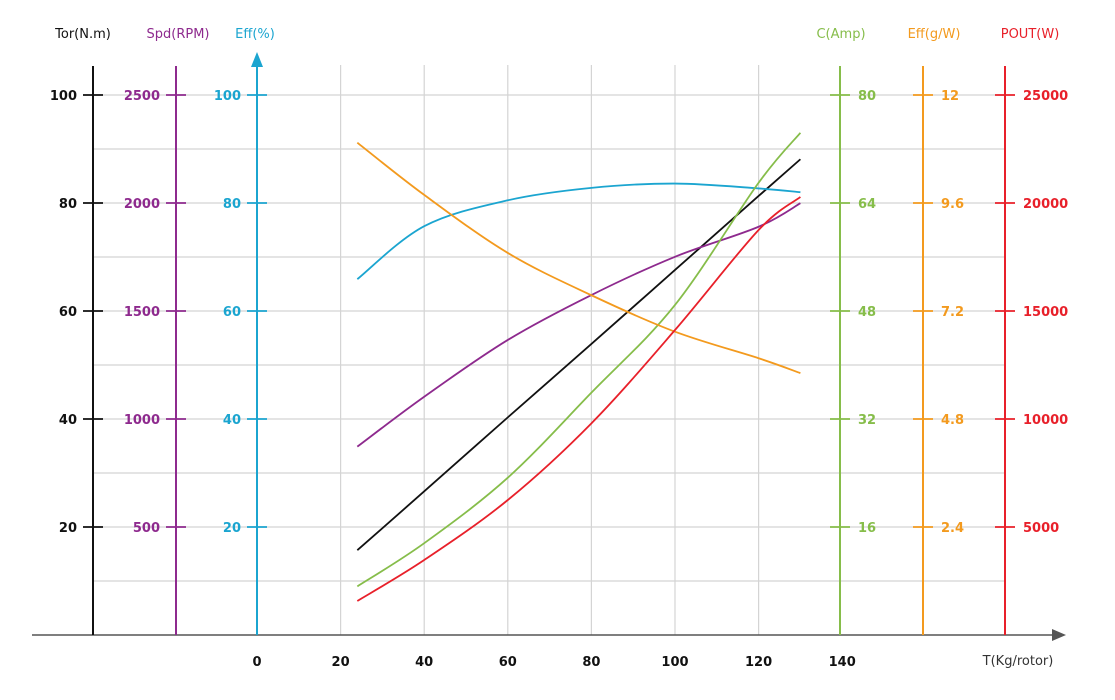 This screenshot has height=700, width=1115. I want to click on tor-tick-label: 20, so click(68, 528).